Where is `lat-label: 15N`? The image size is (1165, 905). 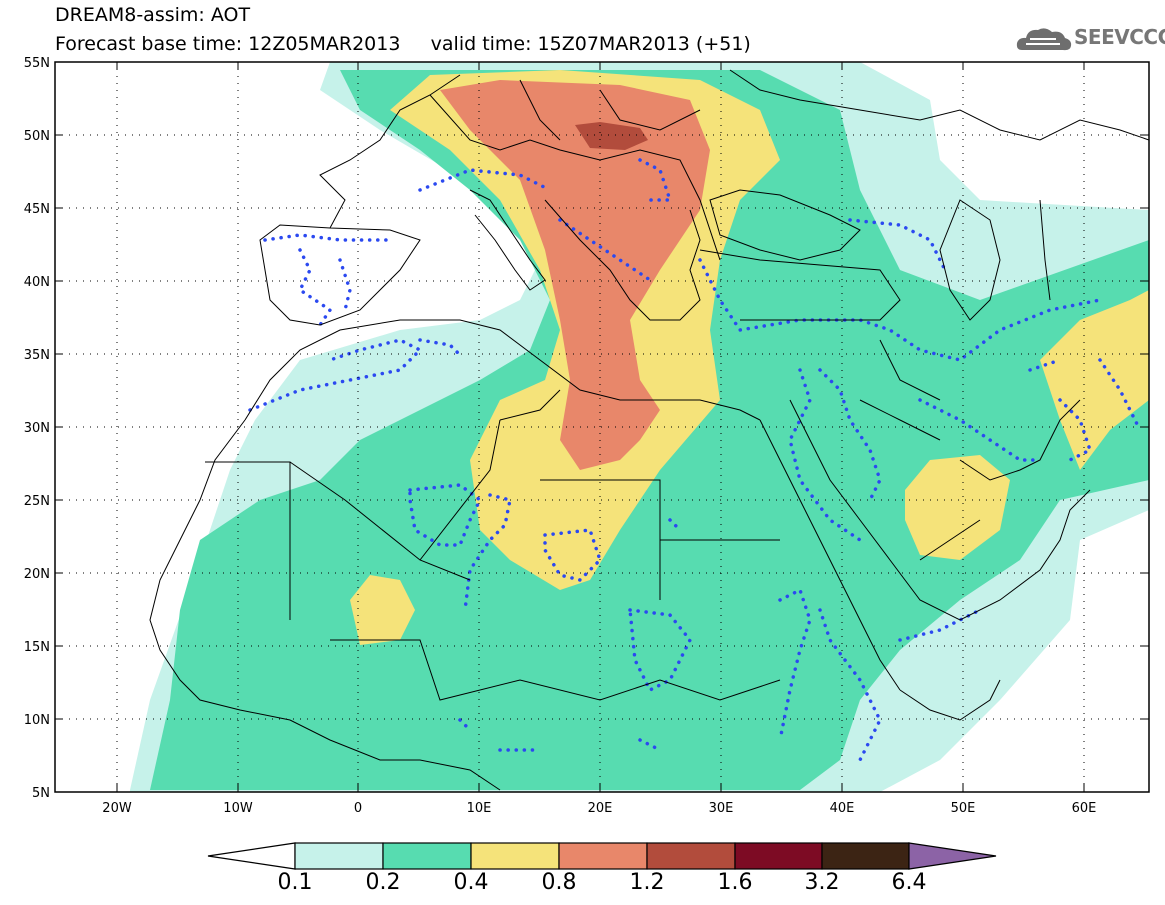 lat-label: 15N is located at coordinates (37, 647).